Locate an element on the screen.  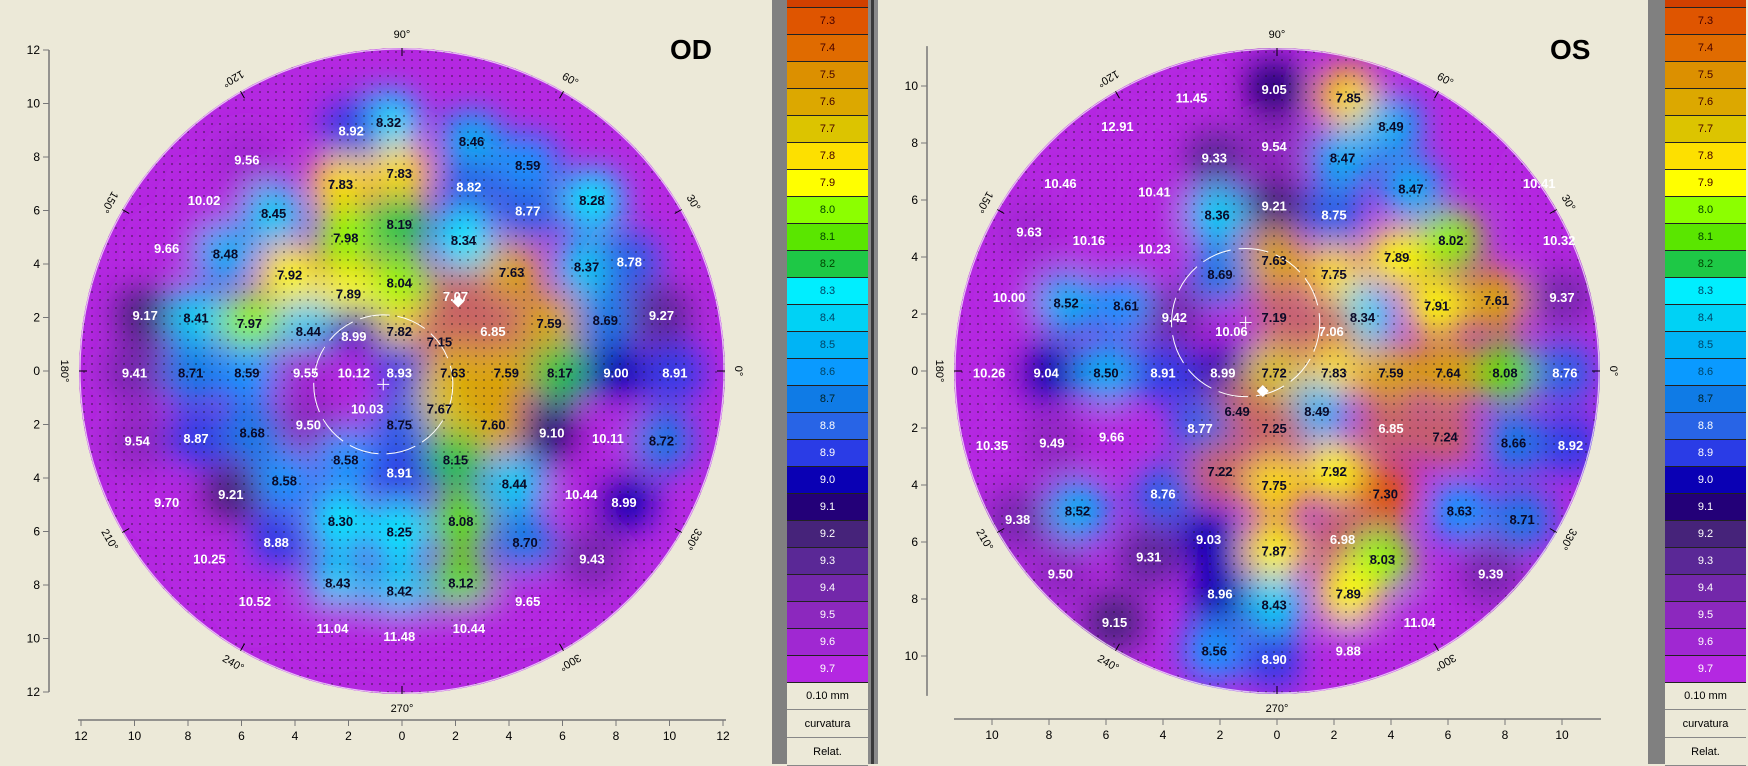
curvature-value-label: 8.72 is located at coordinates (661, 441).